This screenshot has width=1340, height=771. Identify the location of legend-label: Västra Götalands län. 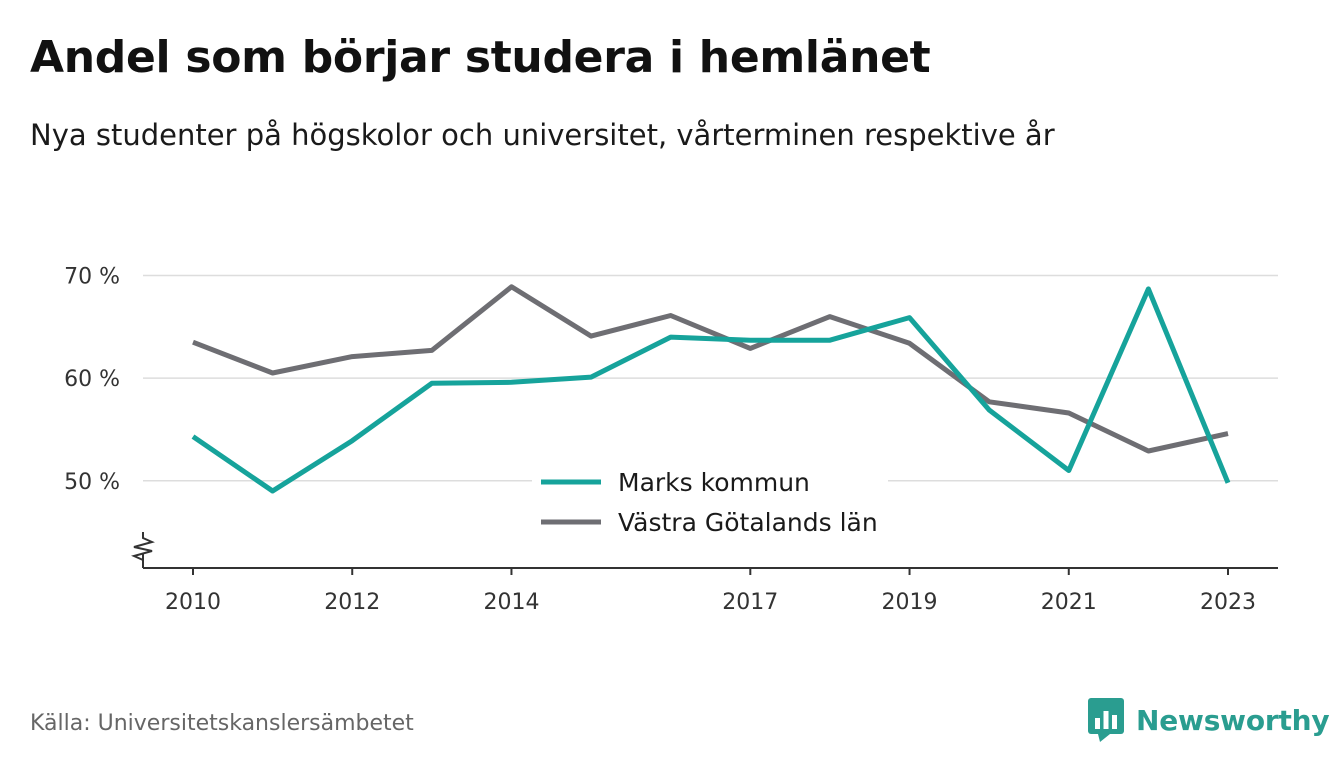
(748, 522).